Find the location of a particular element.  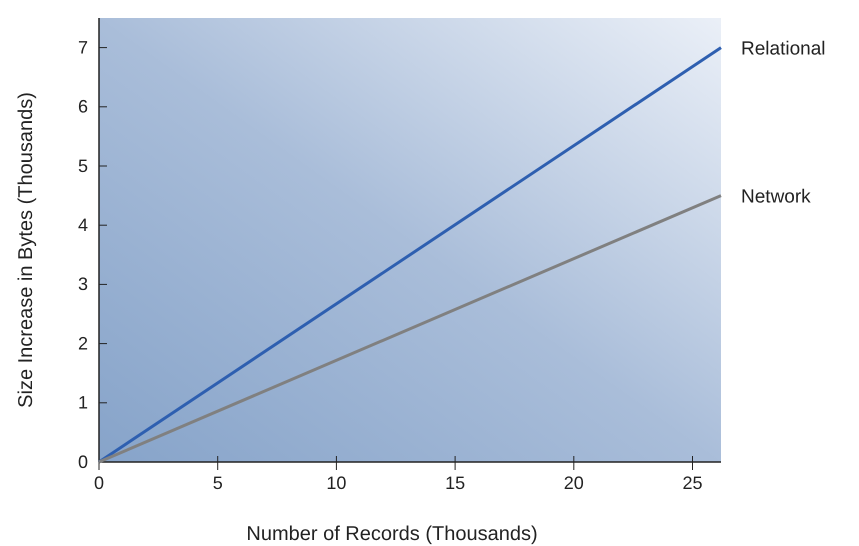

x-tick-label: 5 is located at coordinates (217, 483).